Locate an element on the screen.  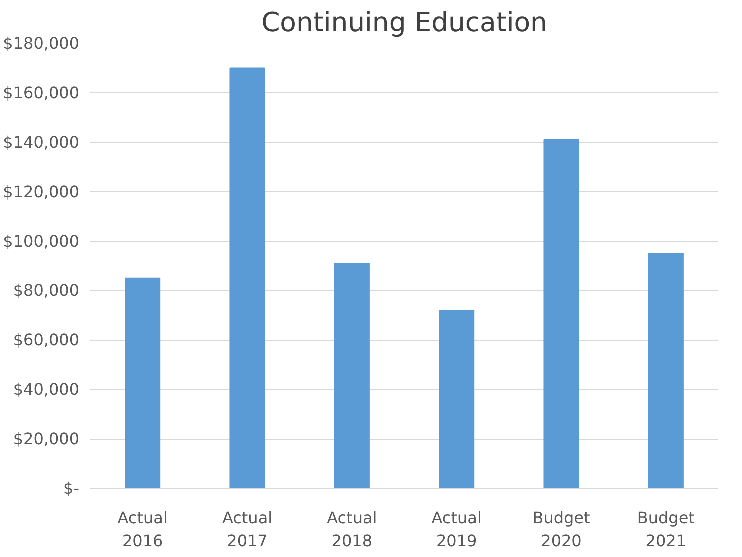
x-tick-label: Actual 2019 is located at coordinates (457, 529).